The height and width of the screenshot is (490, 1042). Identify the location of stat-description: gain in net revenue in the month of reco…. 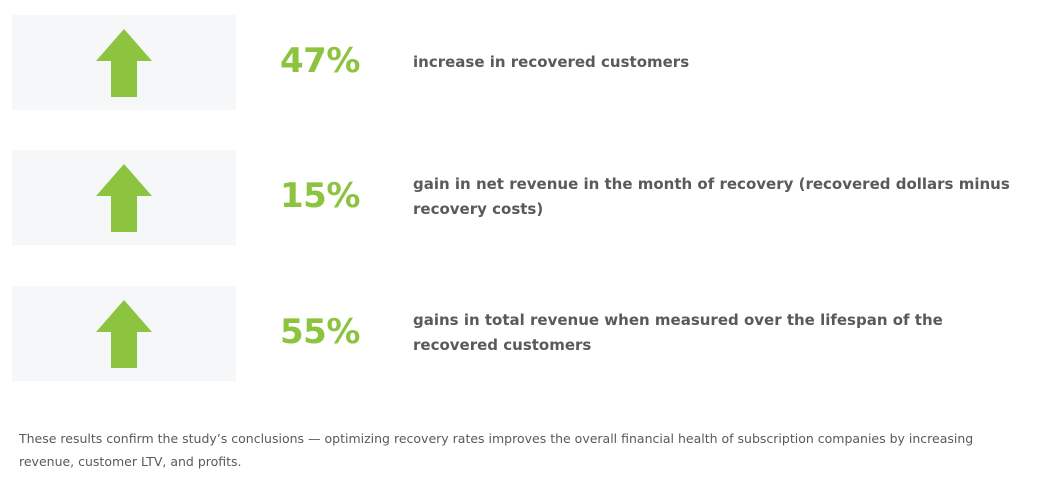
(711, 196).